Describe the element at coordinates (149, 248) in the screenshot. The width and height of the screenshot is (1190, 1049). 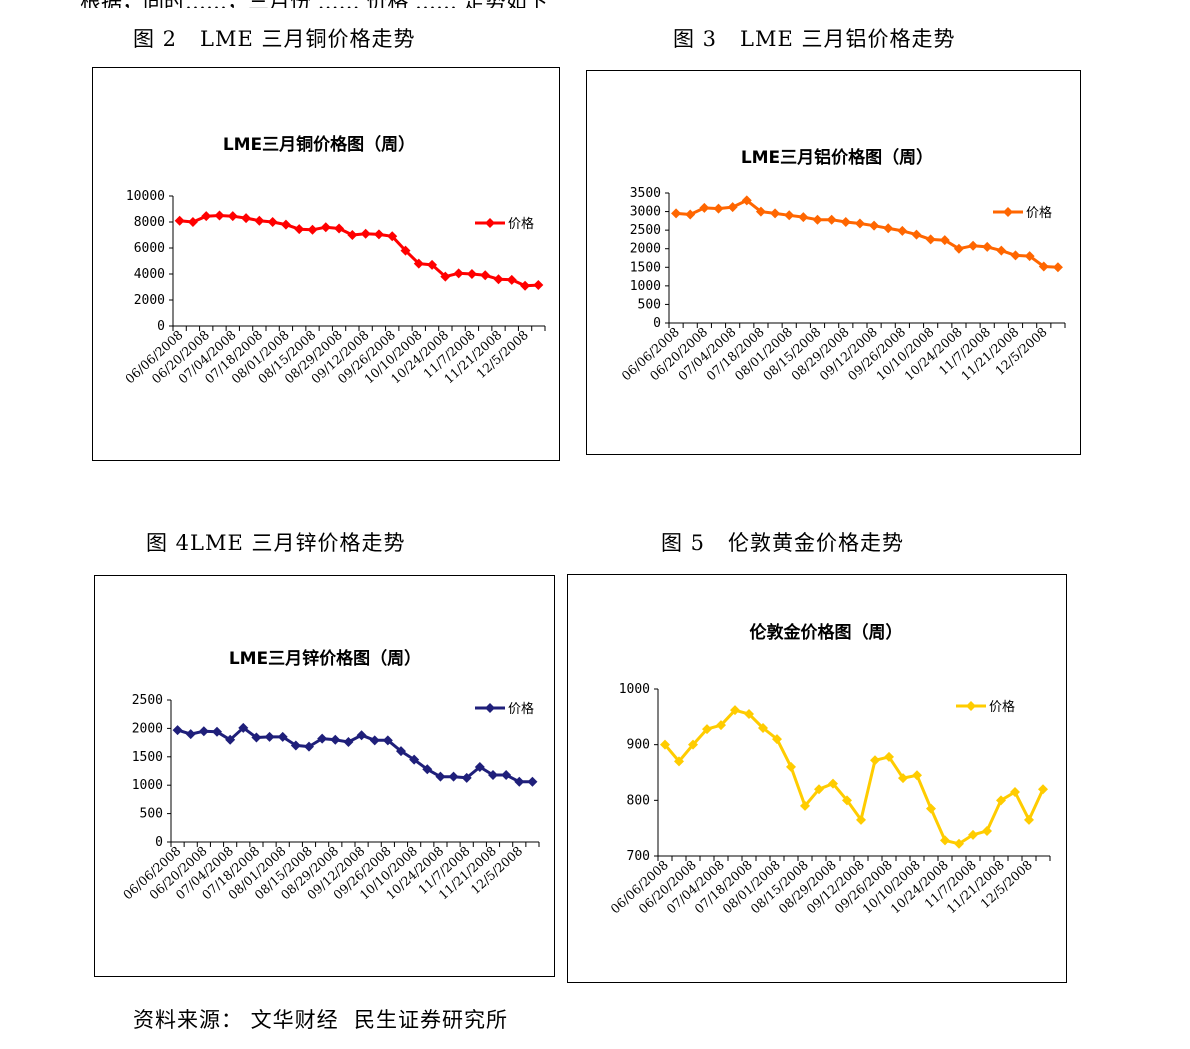
I see `y-tick-label: 6000` at that location.